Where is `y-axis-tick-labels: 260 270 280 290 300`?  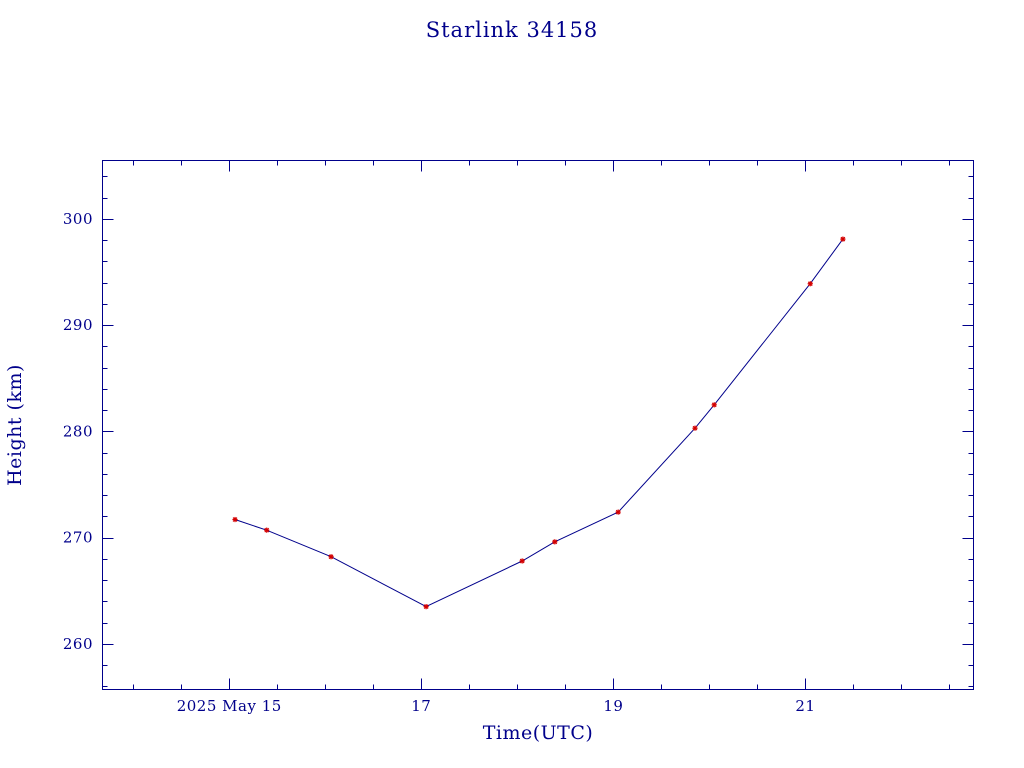
y-axis-tick-labels: 260 270 280 290 300 is located at coordinates (78, 431).